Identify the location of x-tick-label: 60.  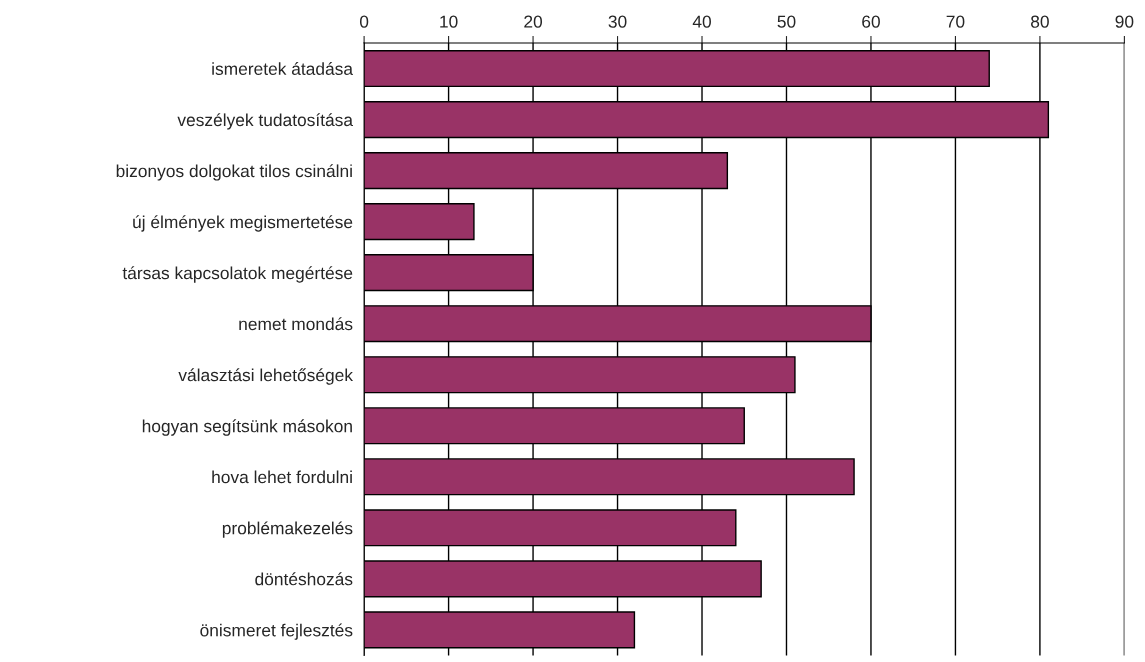
(871, 21).